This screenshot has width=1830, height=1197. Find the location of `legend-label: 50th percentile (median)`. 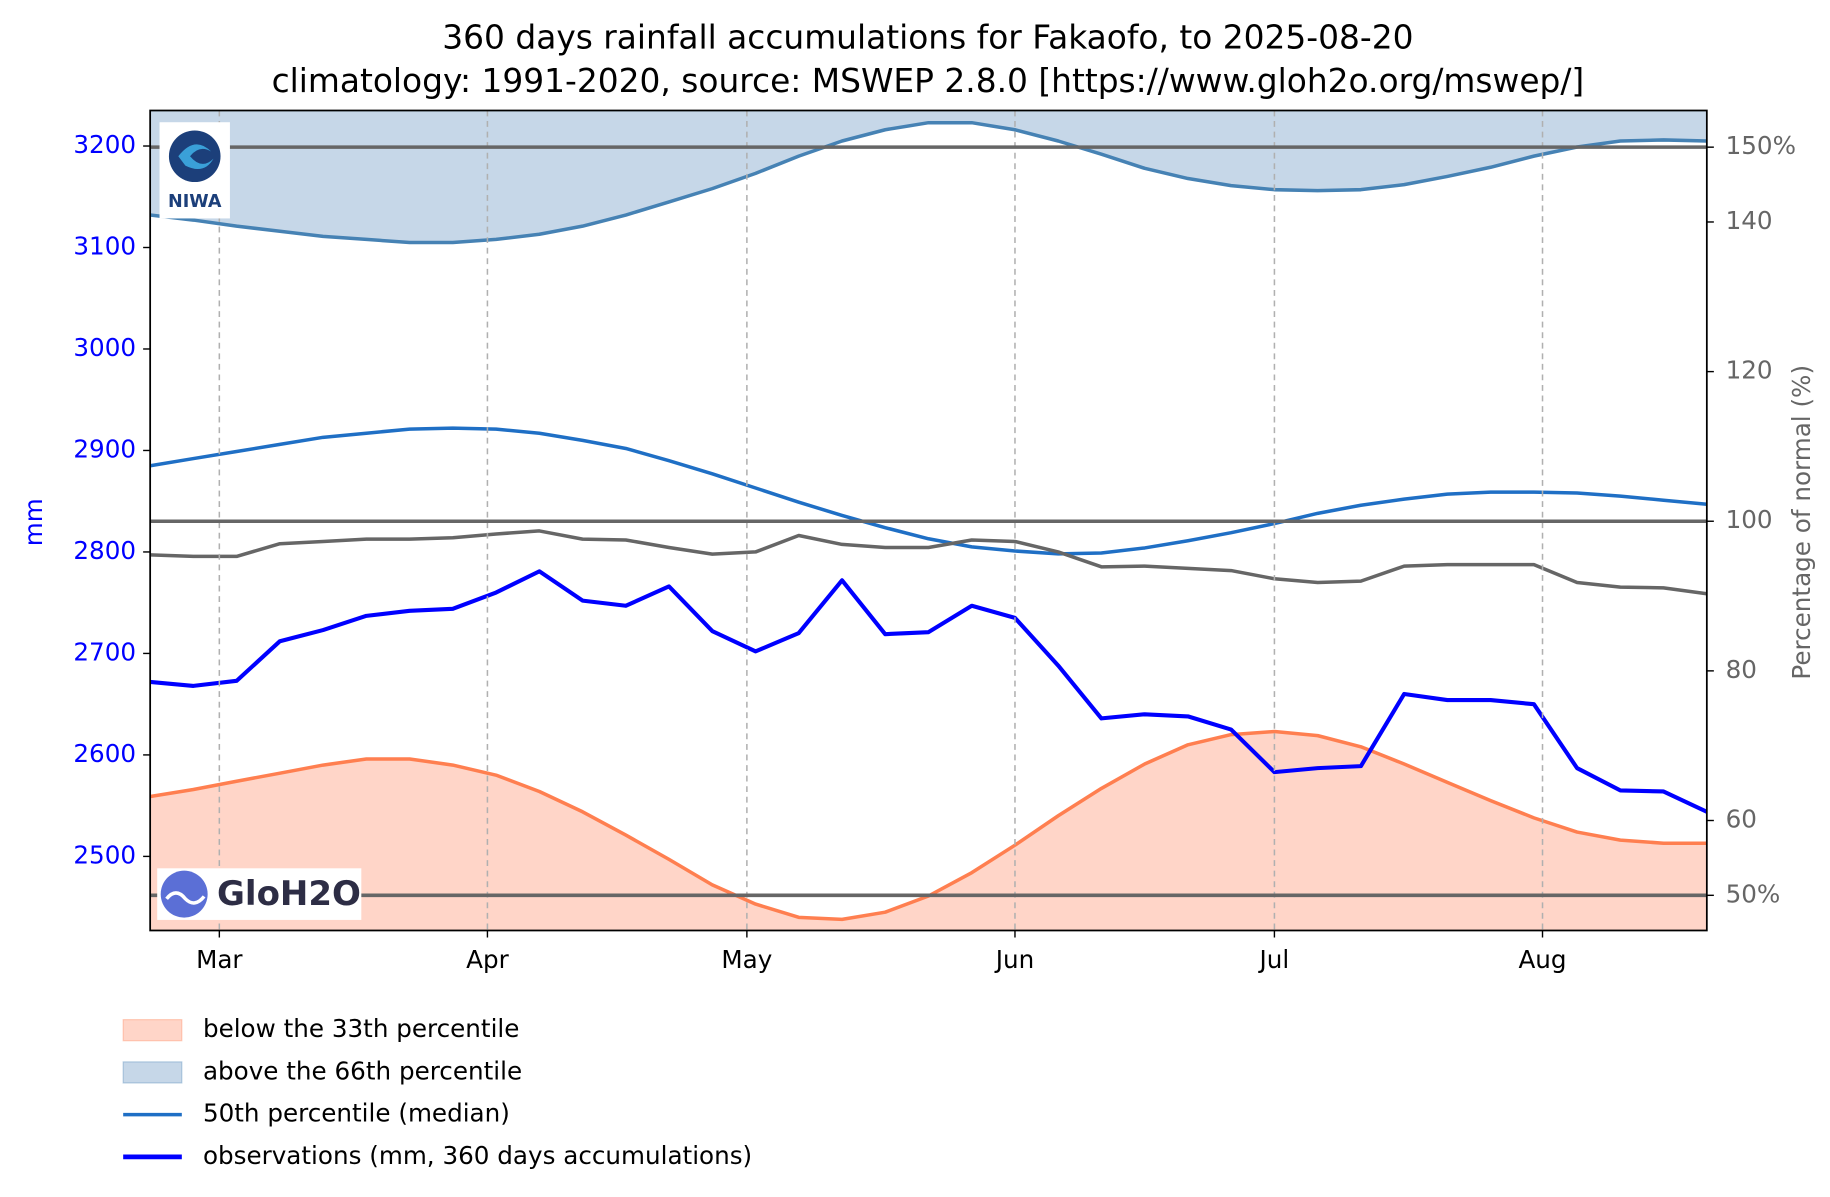

legend-label: 50th percentile (median) is located at coordinates (356, 1113).